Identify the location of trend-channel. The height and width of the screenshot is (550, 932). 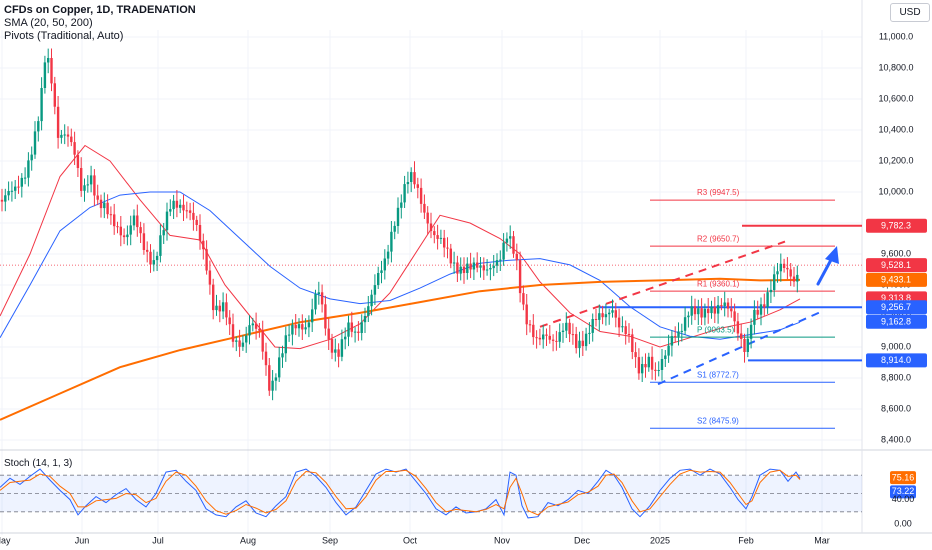
(681, 313).